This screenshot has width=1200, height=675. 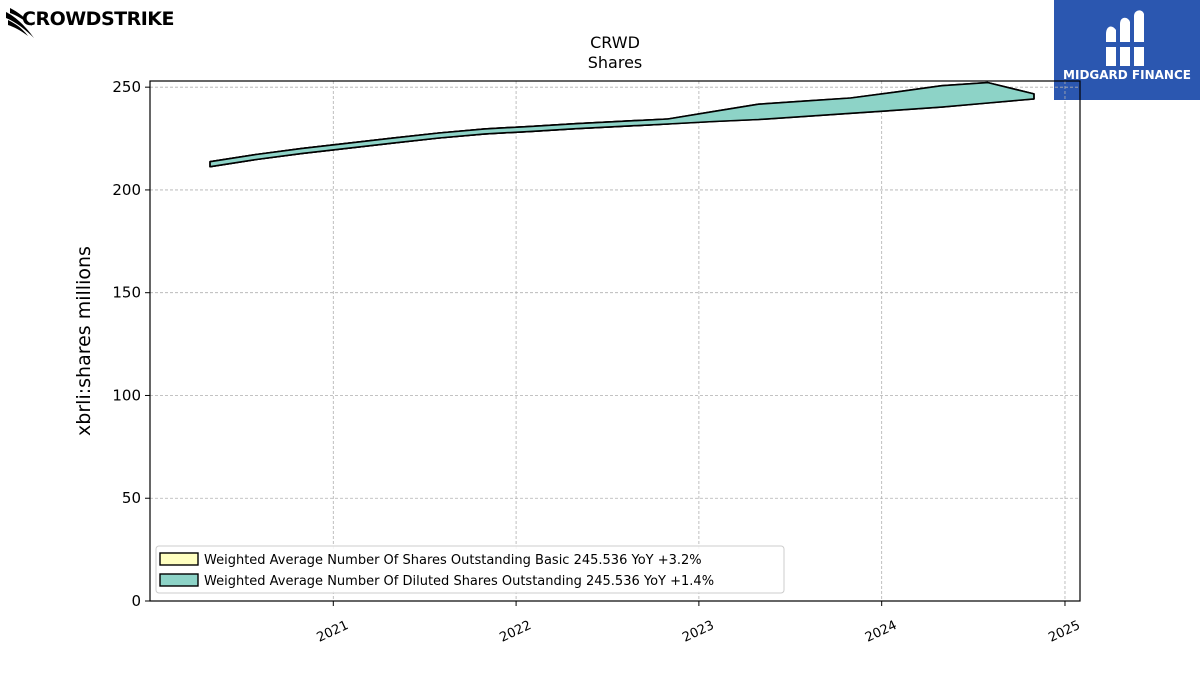 What do you see at coordinates (98, 19) in the screenshot?
I see `crowdstrike-logo-text: CROWDSTRIKE` at bounding box center [98, 19].